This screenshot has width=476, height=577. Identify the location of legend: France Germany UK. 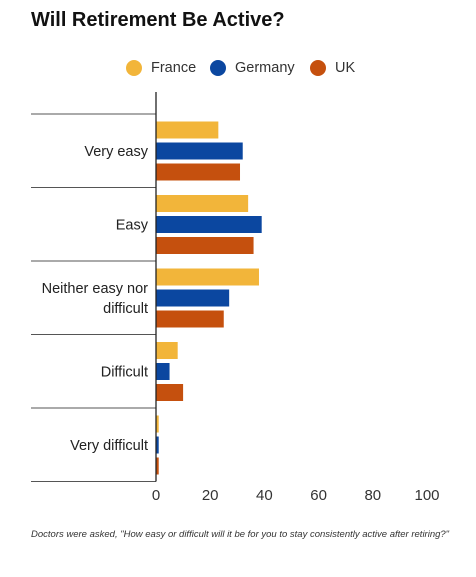
(238, 68).